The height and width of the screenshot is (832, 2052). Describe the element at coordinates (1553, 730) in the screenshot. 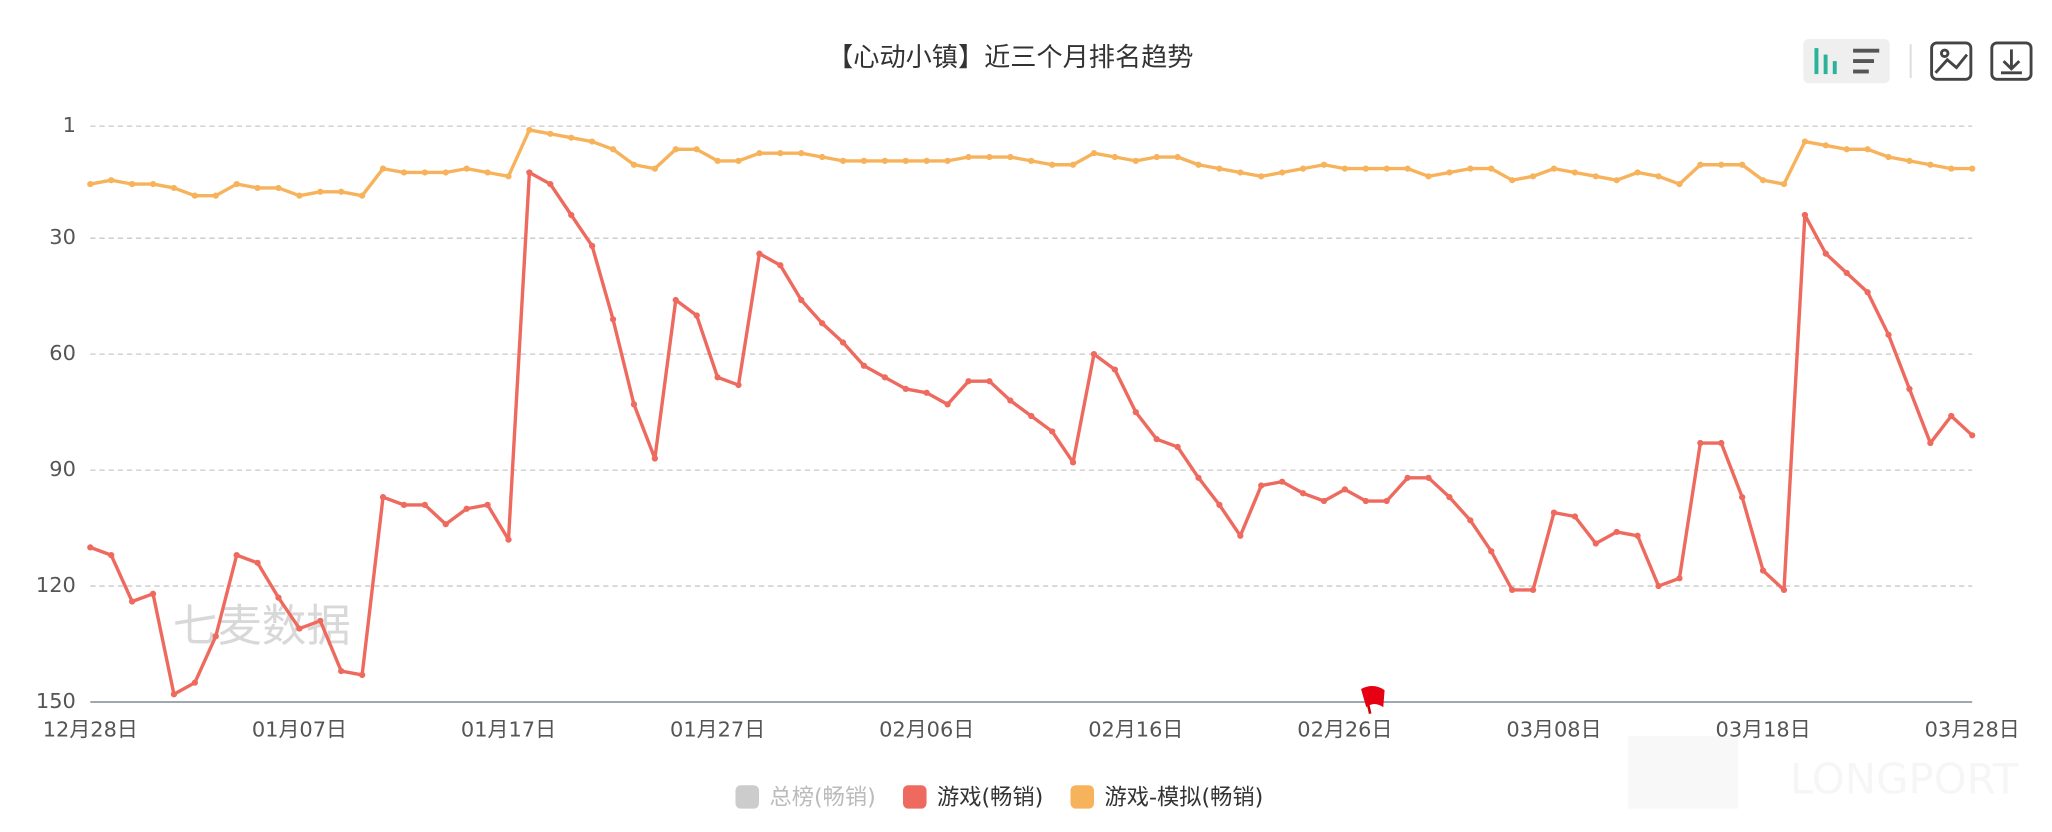

I see `x-tick-label: 03月08日` at that location.